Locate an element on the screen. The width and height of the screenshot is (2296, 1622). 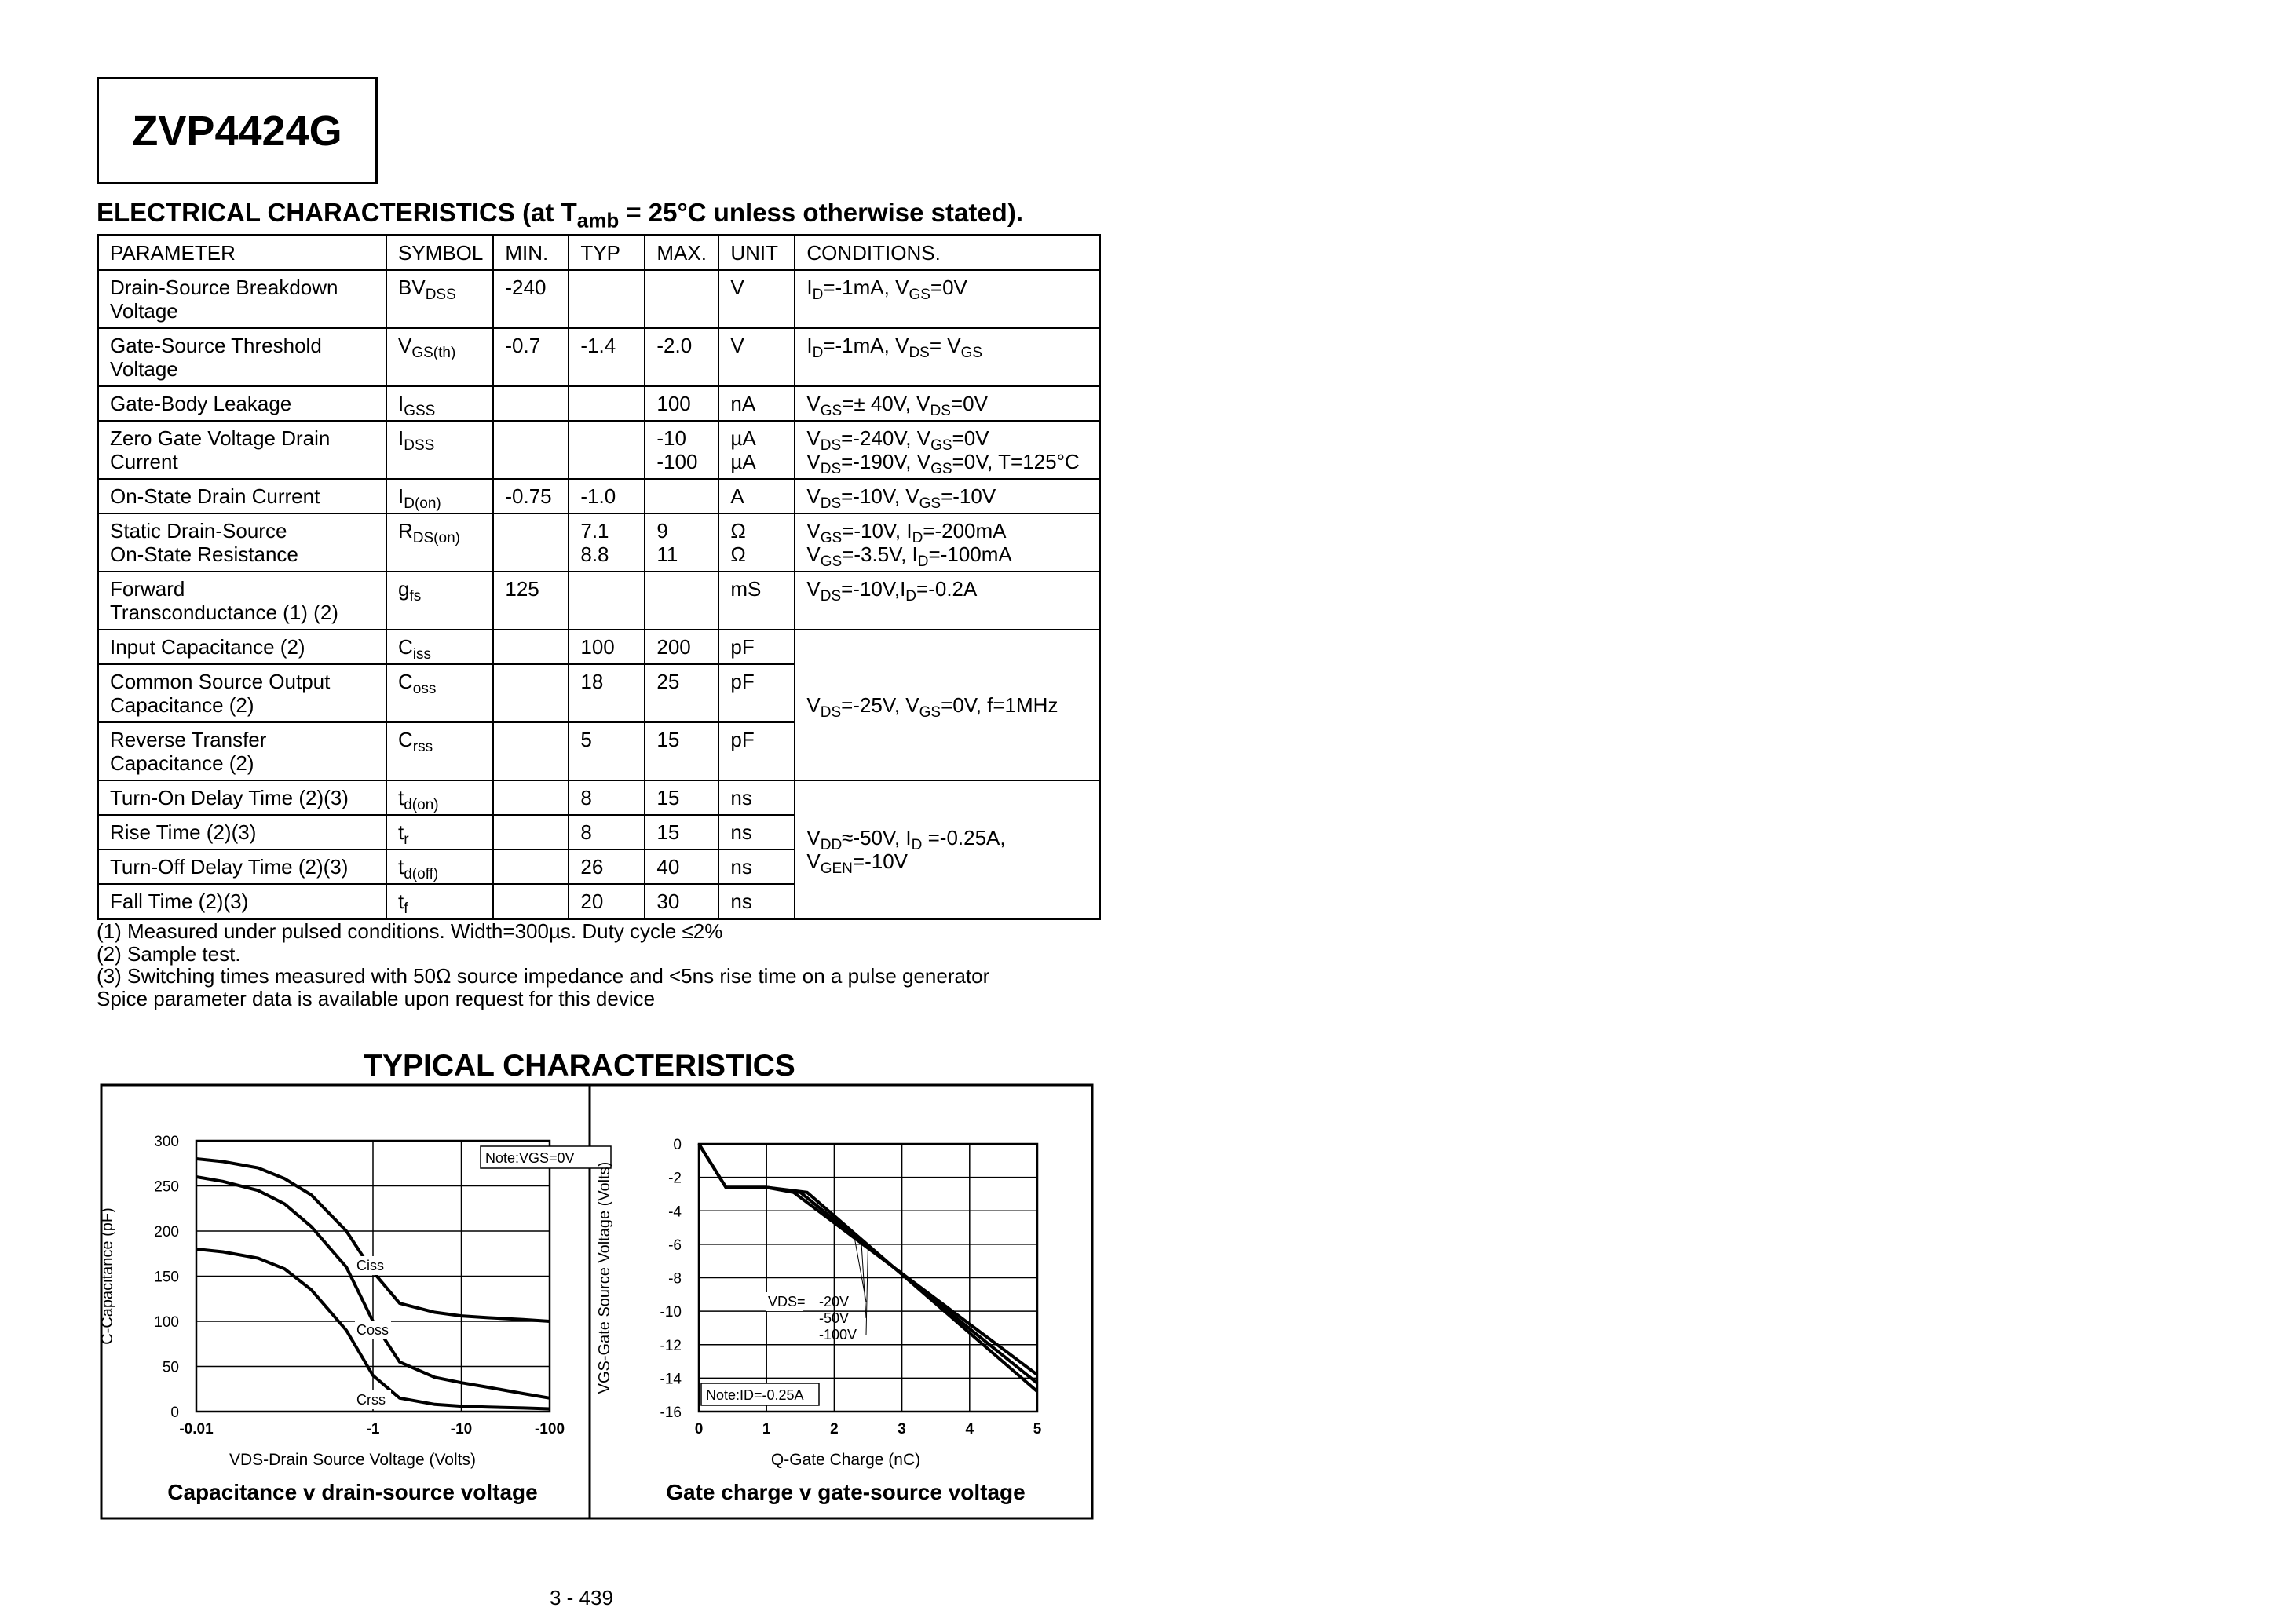
text: 11 is located at coordinates (667, 554).